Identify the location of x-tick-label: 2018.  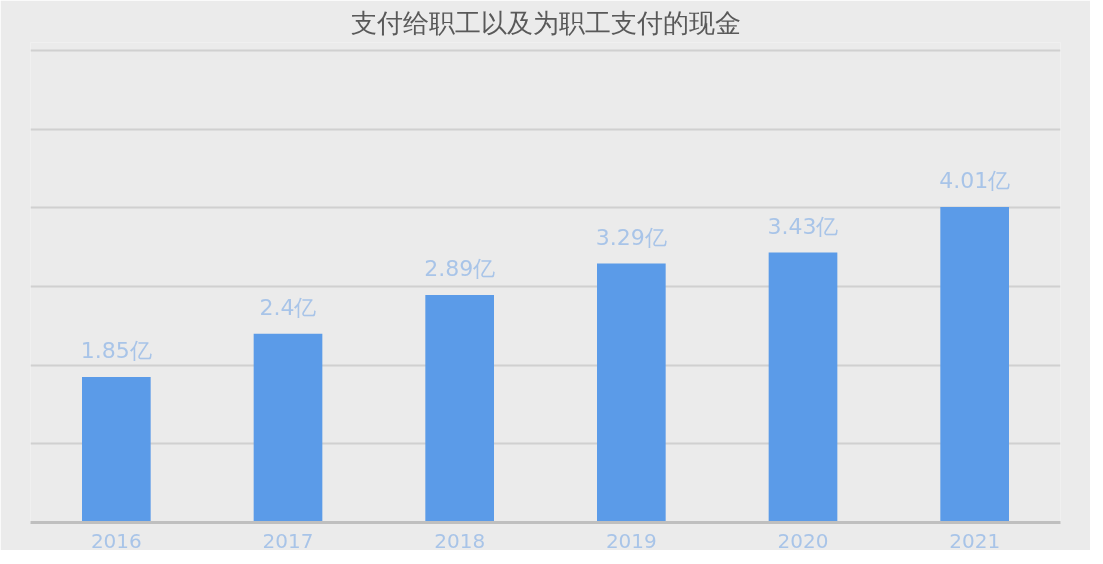
(460, 540).